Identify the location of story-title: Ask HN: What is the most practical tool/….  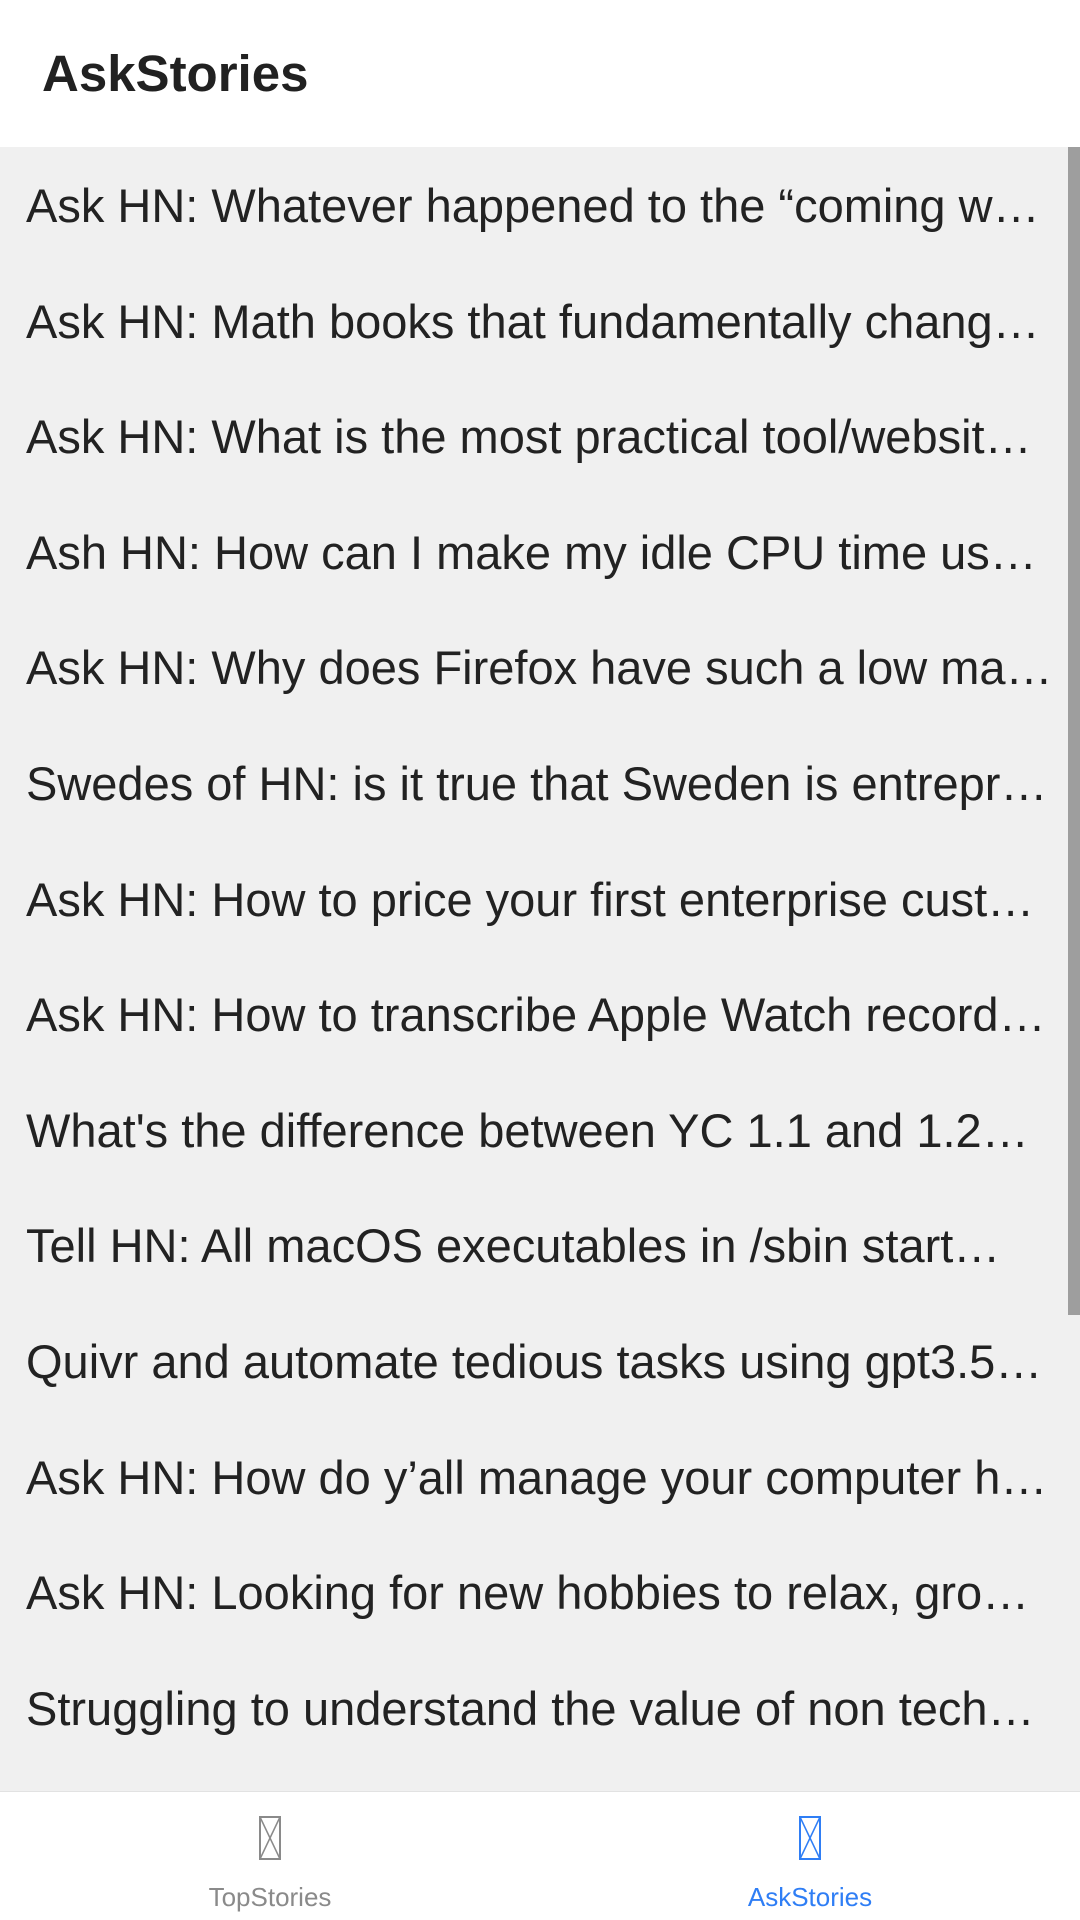
(529, 437).